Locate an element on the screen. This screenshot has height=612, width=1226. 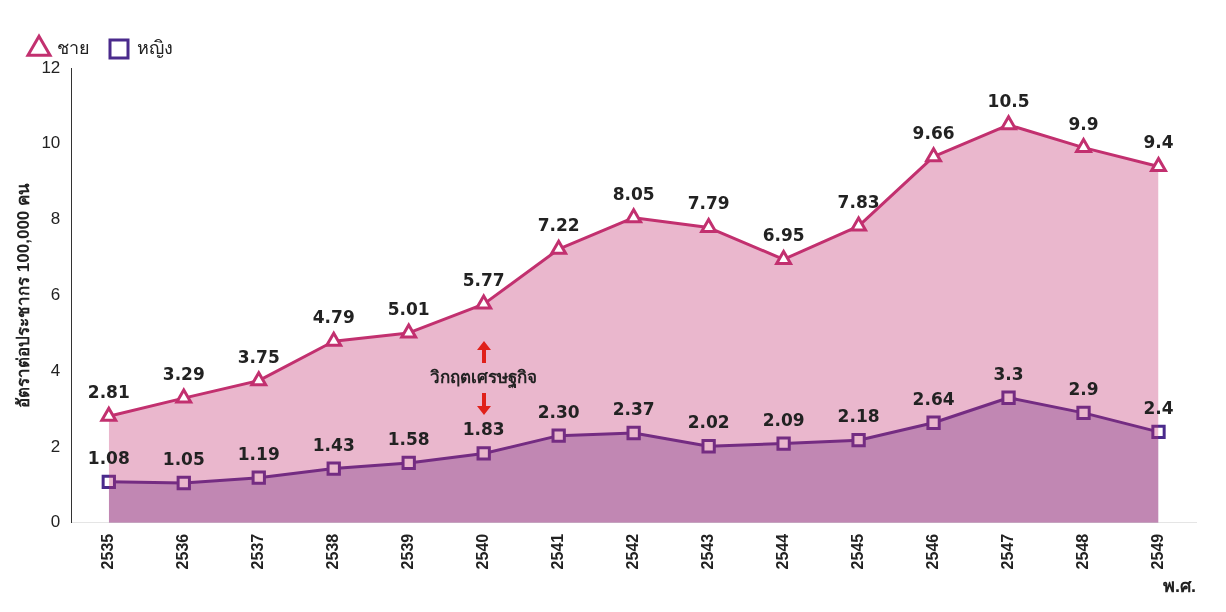
data-label: 2.30 is located at coordinates (558, 411).